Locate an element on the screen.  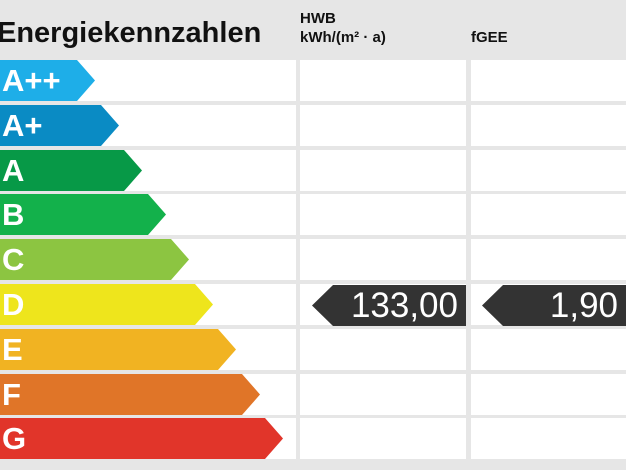
class-label: C is located at coordinates (13, 259).